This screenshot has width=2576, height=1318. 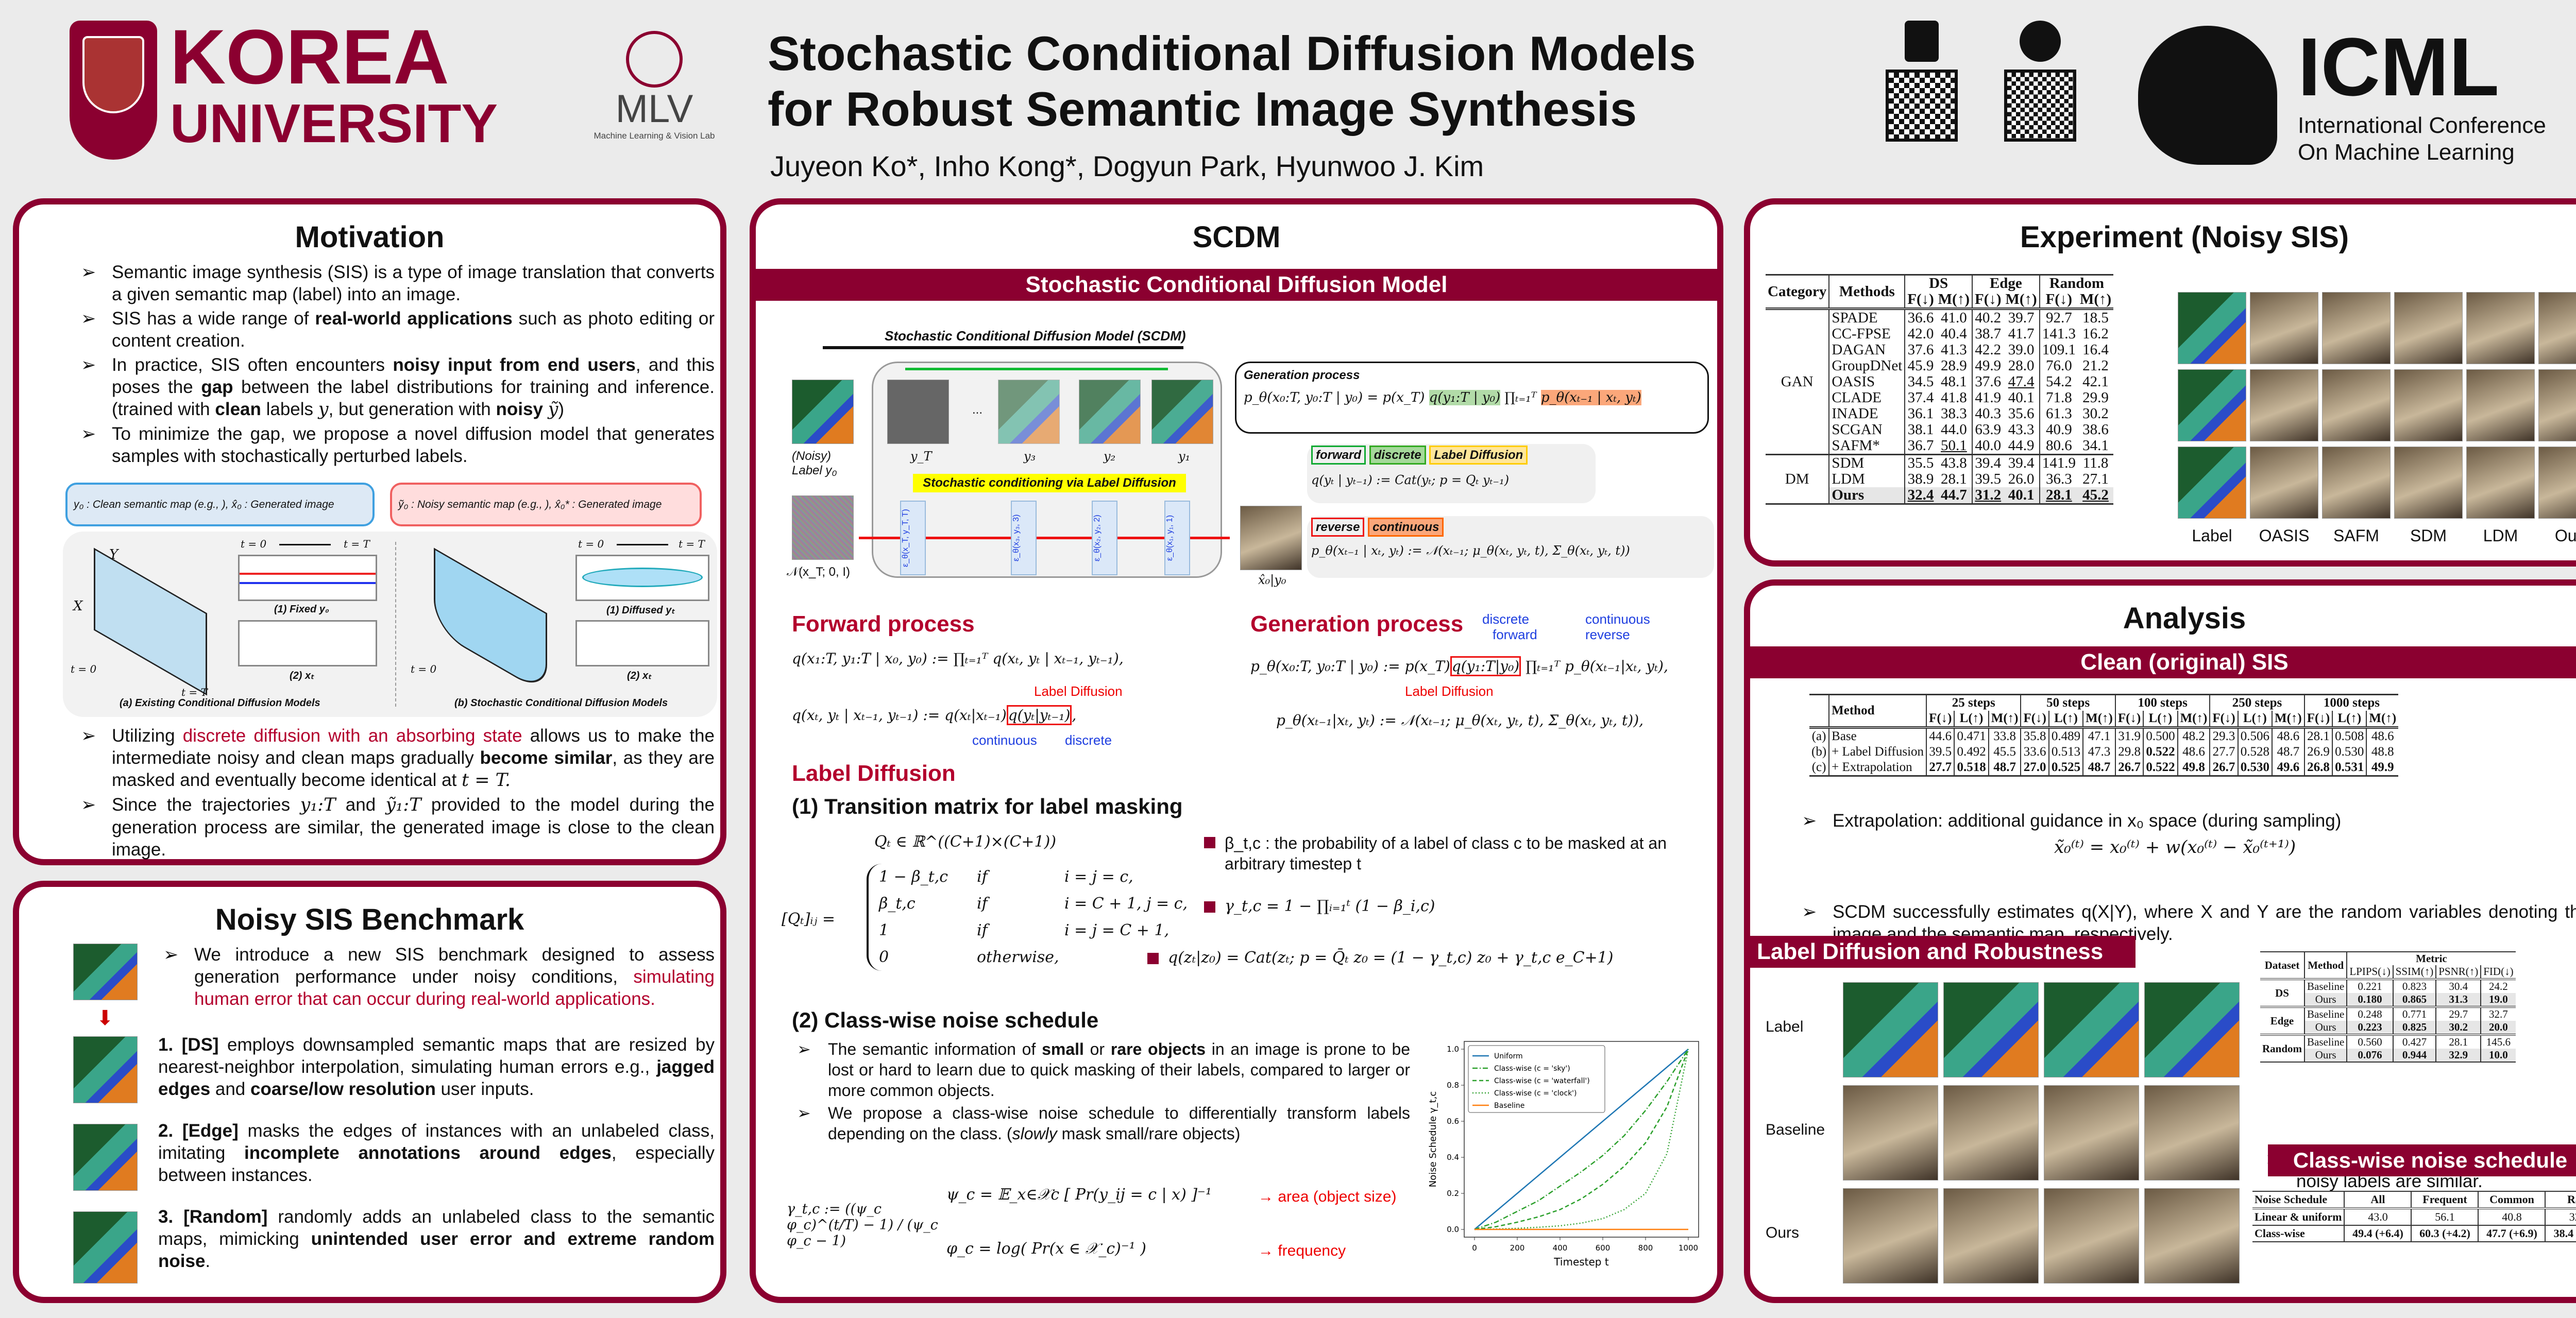 I want to click on case-row: β_t,c if i = C + 1, j = c,, so click(x=1041, y=904).